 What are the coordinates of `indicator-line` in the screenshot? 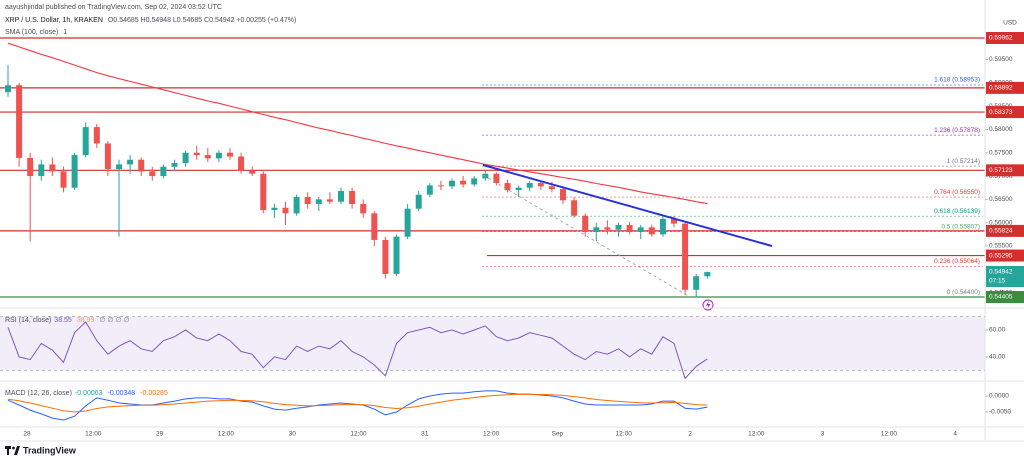 It's located at (357, 350).